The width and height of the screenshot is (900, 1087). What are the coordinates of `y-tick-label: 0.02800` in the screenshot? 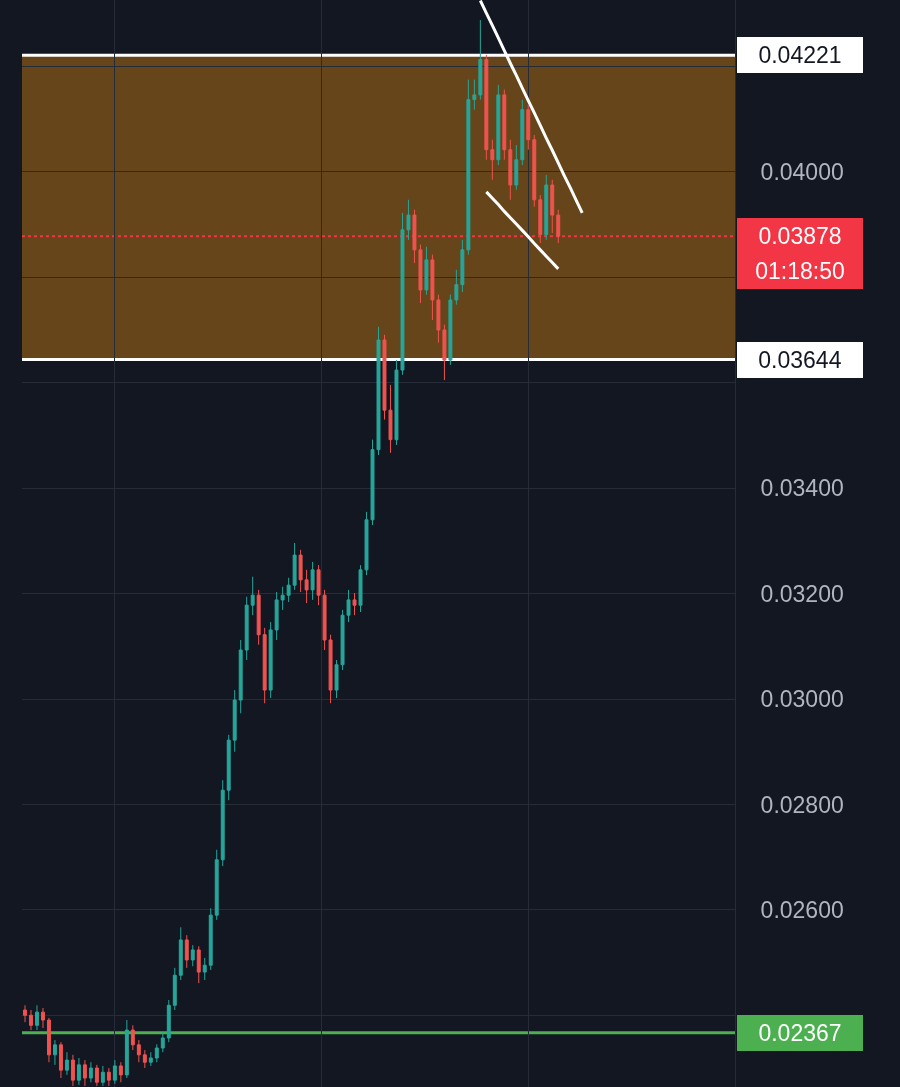 It's located at (802, 804).